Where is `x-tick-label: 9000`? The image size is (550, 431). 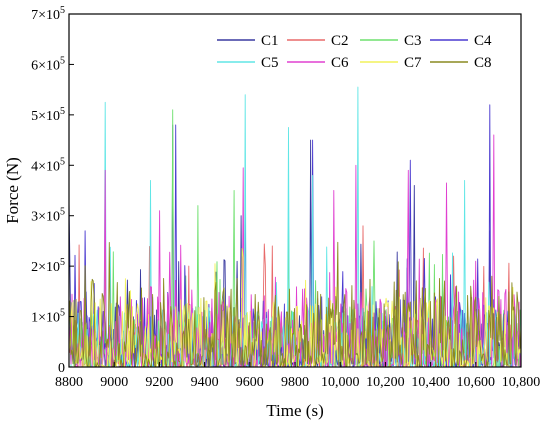
x-tick-label: 9000 is located at coordinates (114, 382).